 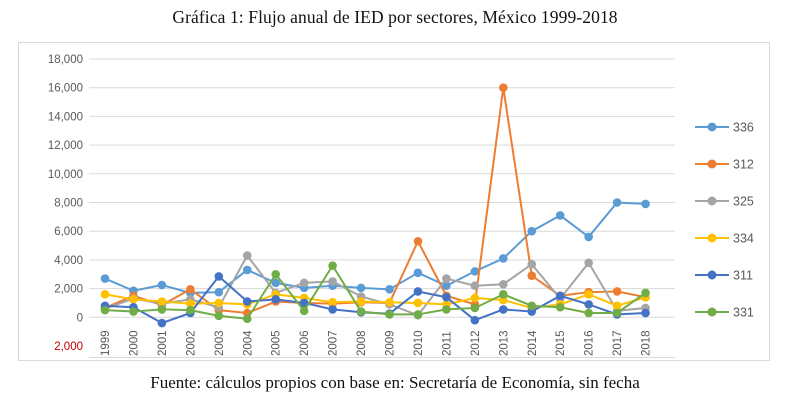 I want to click on x-tick-label: 2009, so click(x=391, y=343).